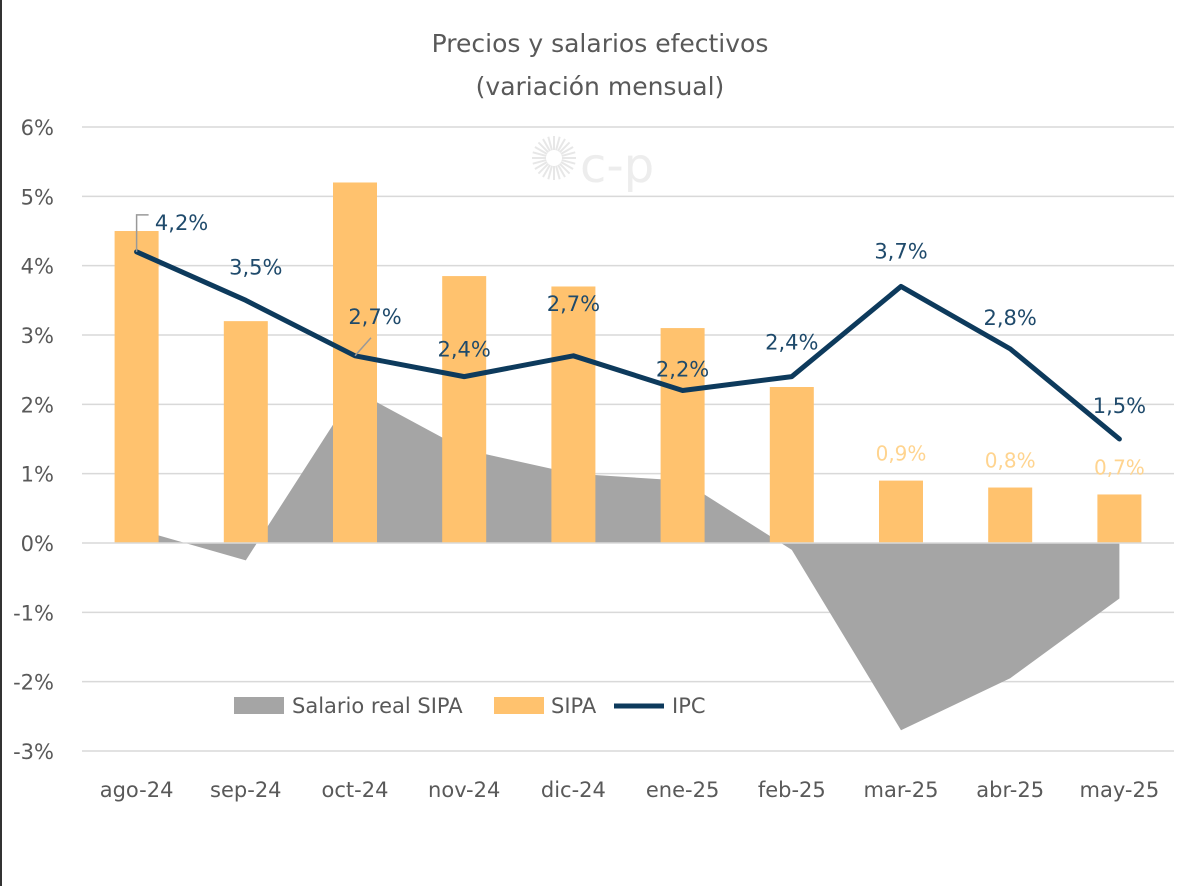 This screenshot has height=890, width=1200. I want to click on legend-label: Salario real SIPA, so click(377, 706).